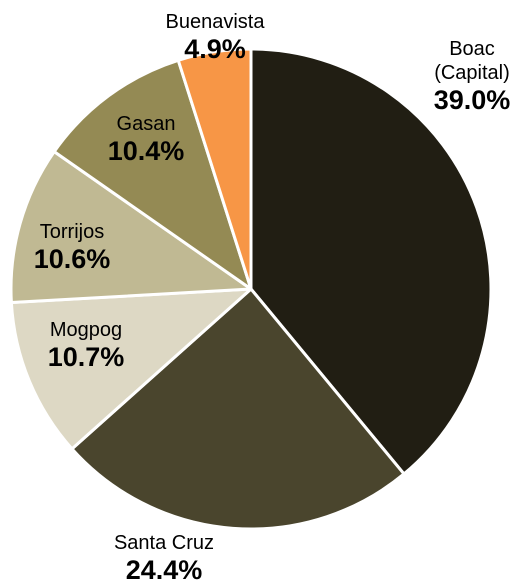 This screenshot has width=524, height=583. I want to click on pie-slice-torrijos, so click(131, 227).